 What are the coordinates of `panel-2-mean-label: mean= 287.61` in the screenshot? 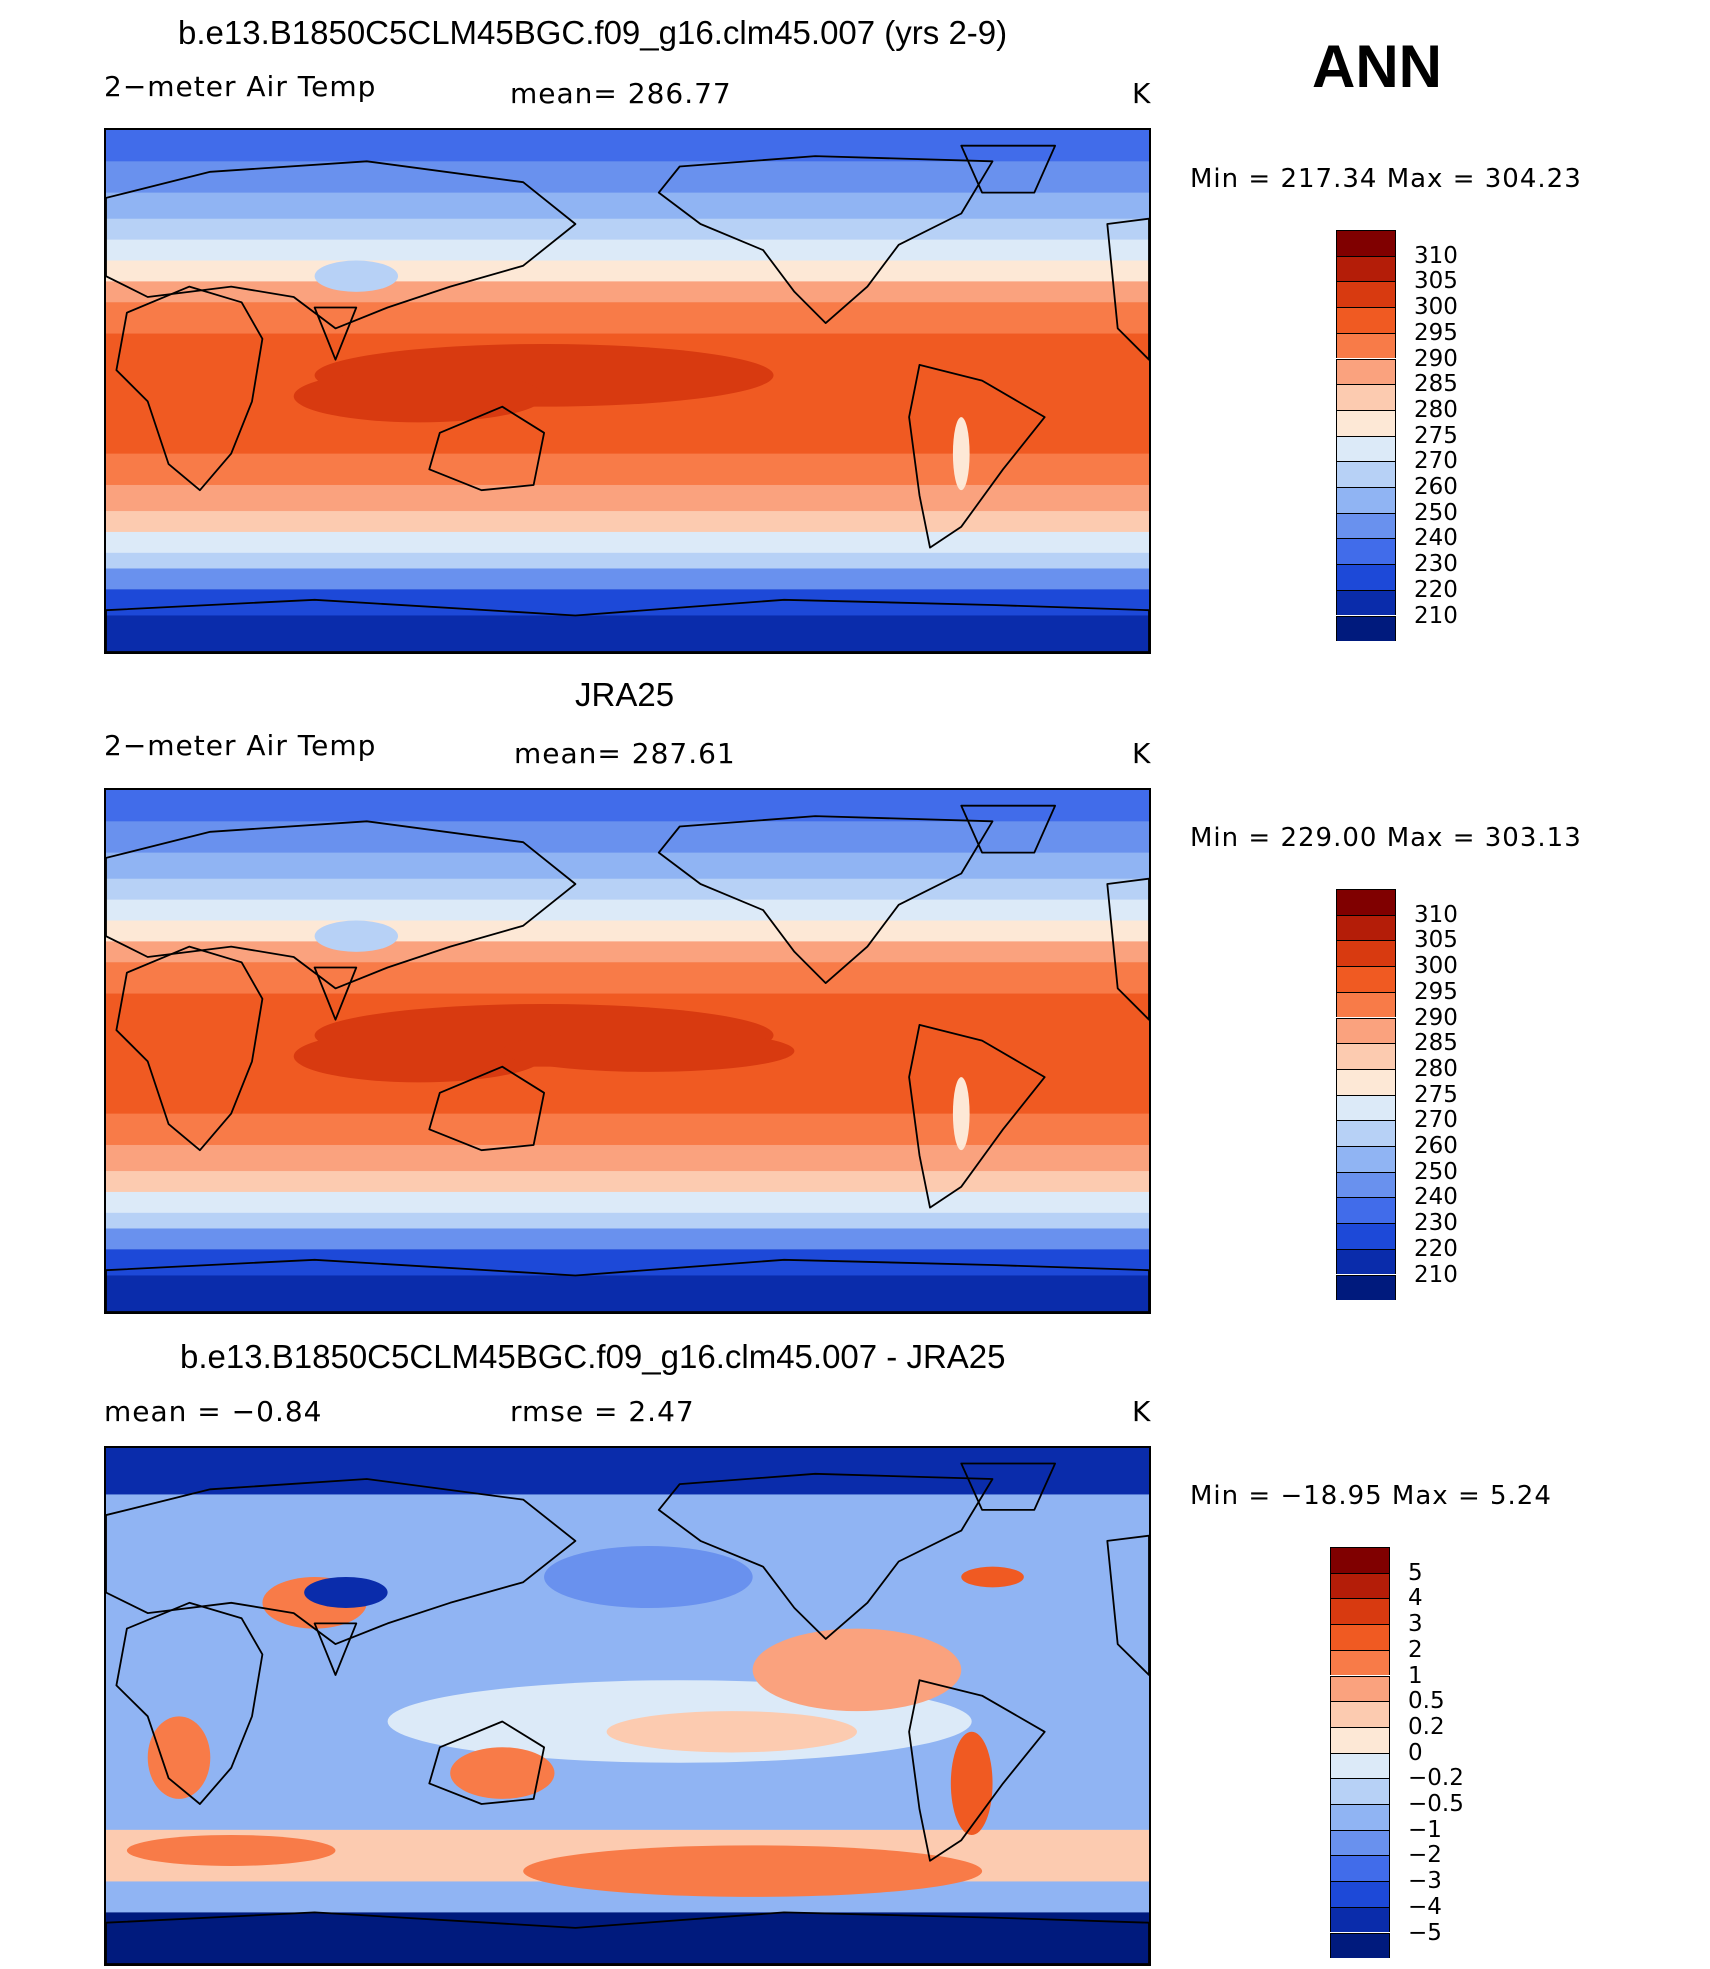 It's located at (625, 753).